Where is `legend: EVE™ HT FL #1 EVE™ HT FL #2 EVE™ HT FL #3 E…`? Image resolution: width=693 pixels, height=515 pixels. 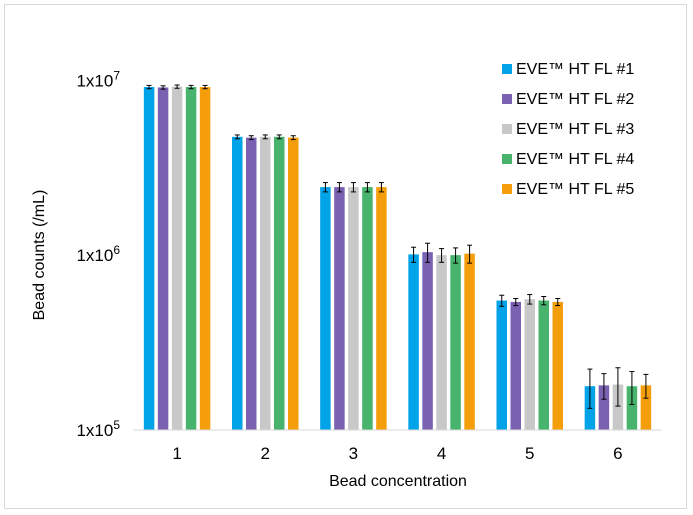
legend: EVE™ HT FL #1 EVE™ HT FL #2 EVE™ HT FL #3 E… is located at coordinates (568, 129).